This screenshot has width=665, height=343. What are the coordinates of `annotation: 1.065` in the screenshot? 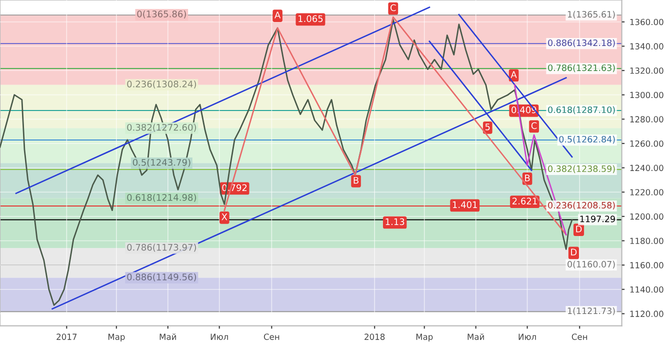 It's located at (310, 18).